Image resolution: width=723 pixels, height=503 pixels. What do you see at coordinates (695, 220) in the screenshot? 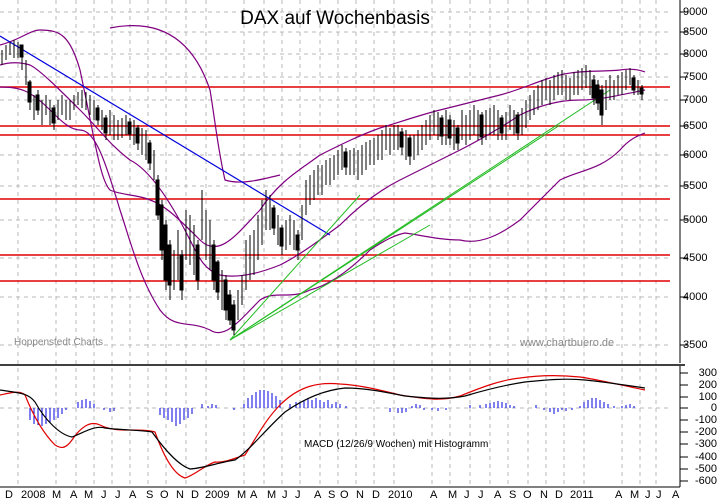
I see `y-tick: 5000` at bounding box center [695, 220].